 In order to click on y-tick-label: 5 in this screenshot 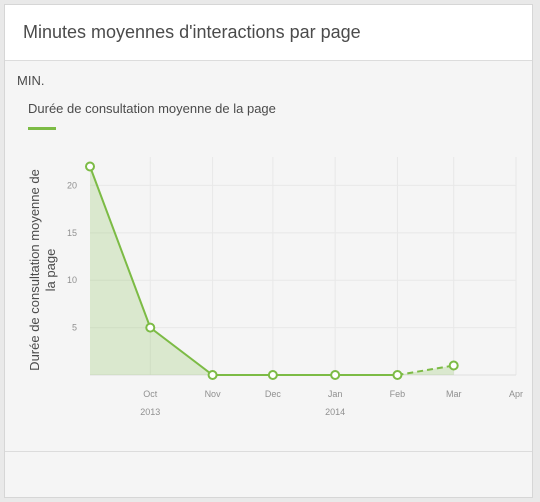, I will do `click(74, 328)`.